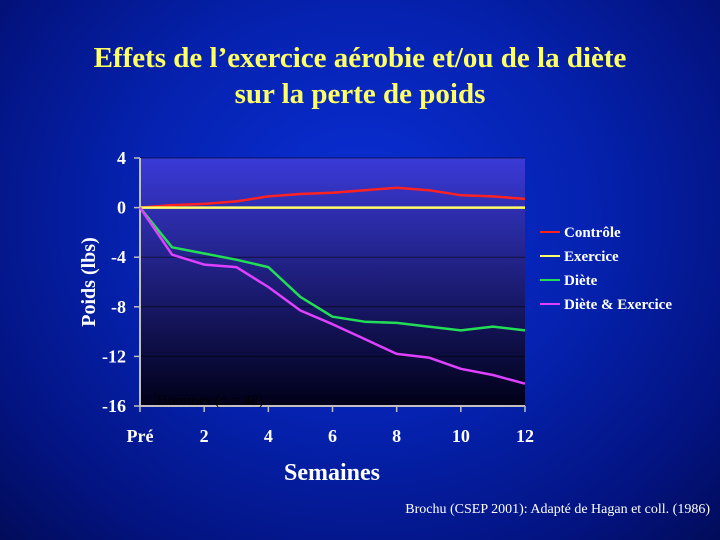  Describe the element at coordinates (204, 436) in the screenshot. I see `x-tick-label: 2` at that location.